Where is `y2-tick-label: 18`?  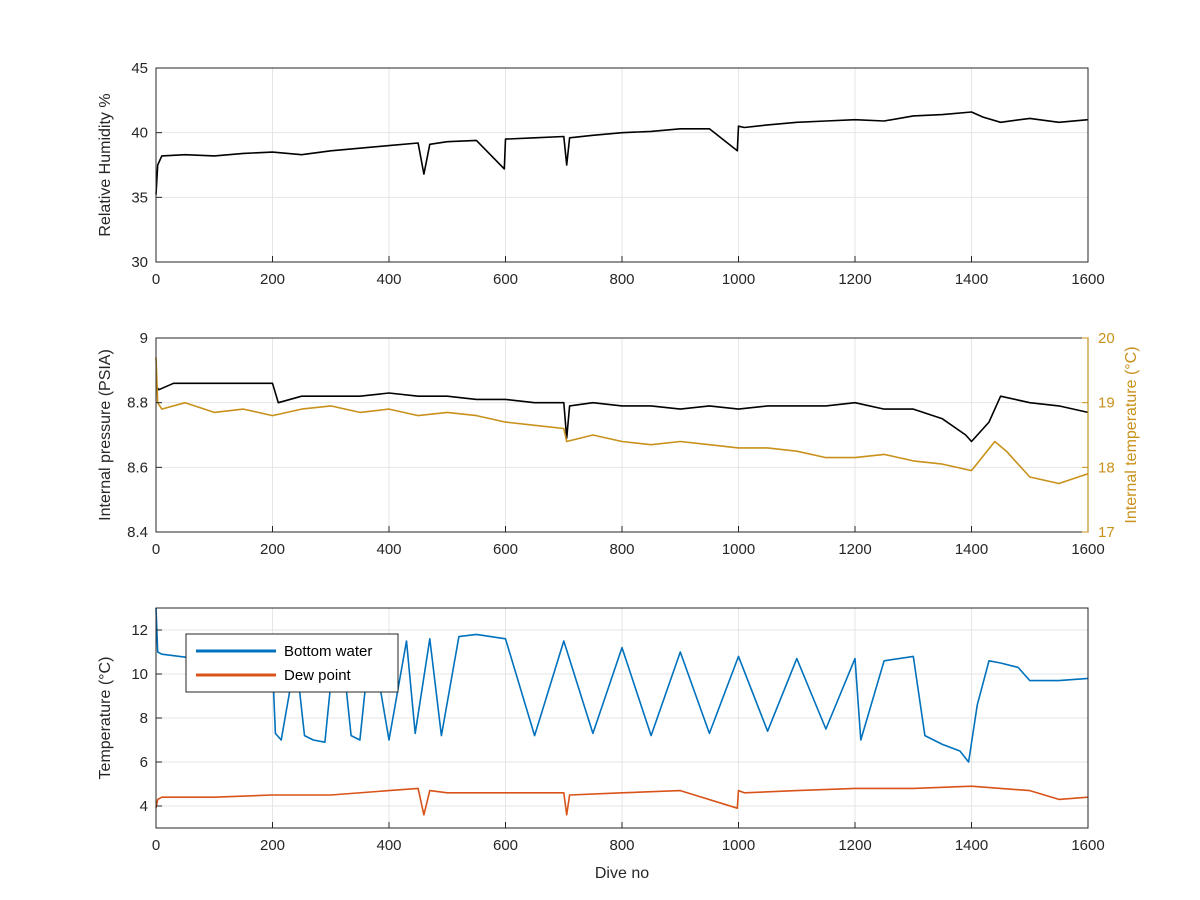 y2-tick-label: 18 is located at coordinates (1106, 467).